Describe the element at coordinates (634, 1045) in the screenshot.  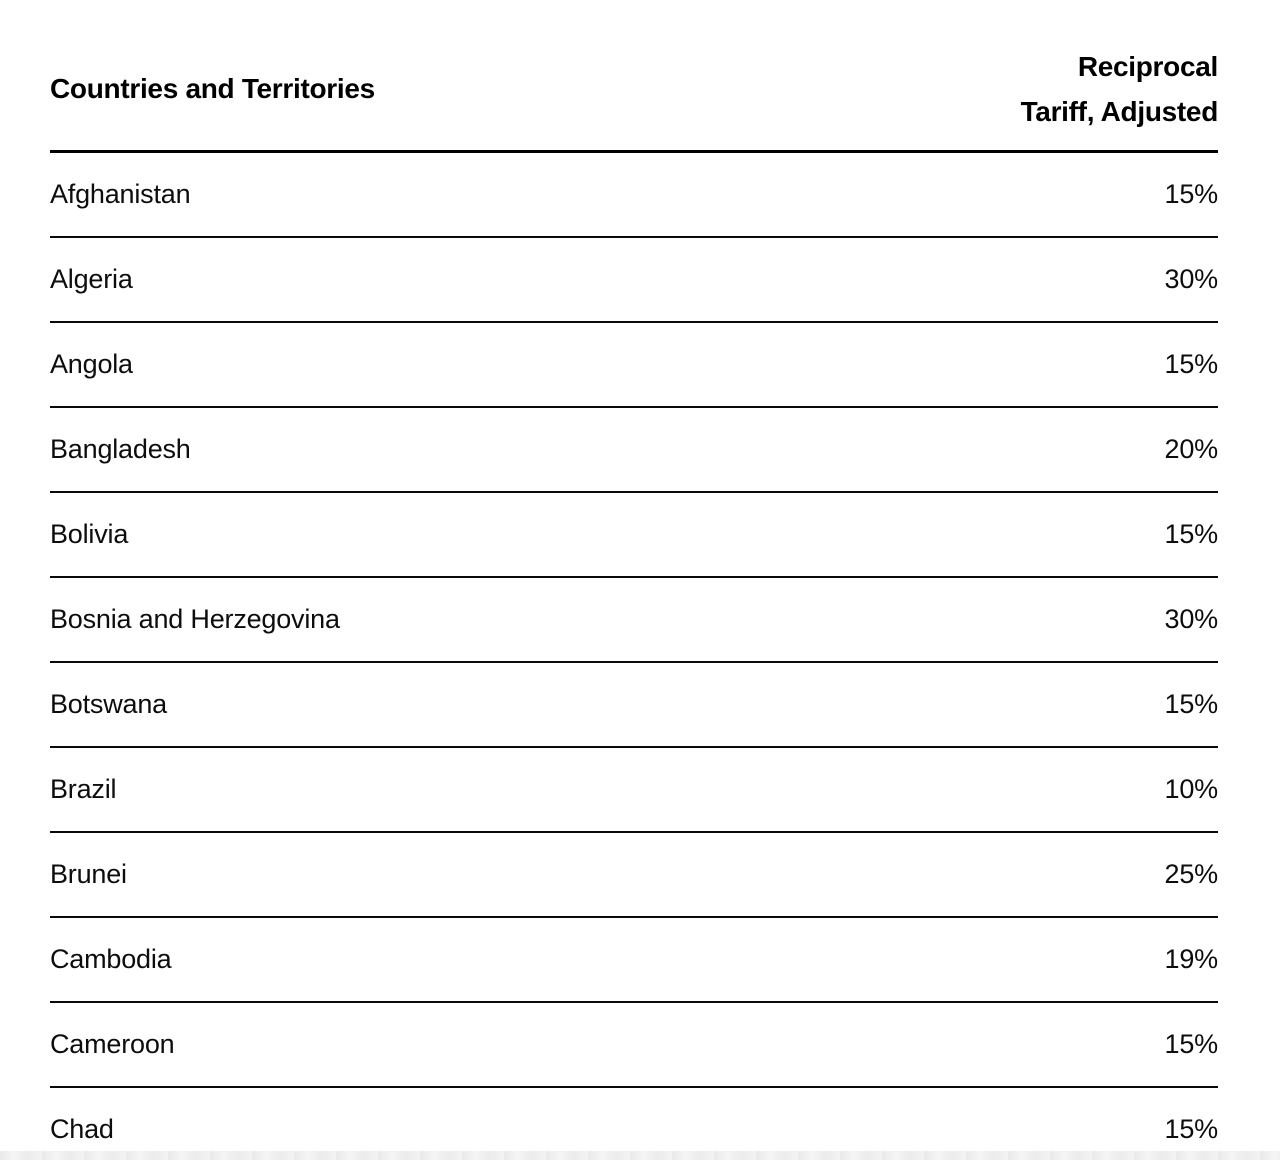
I see `table-row: Cameroon 15%` at that location.